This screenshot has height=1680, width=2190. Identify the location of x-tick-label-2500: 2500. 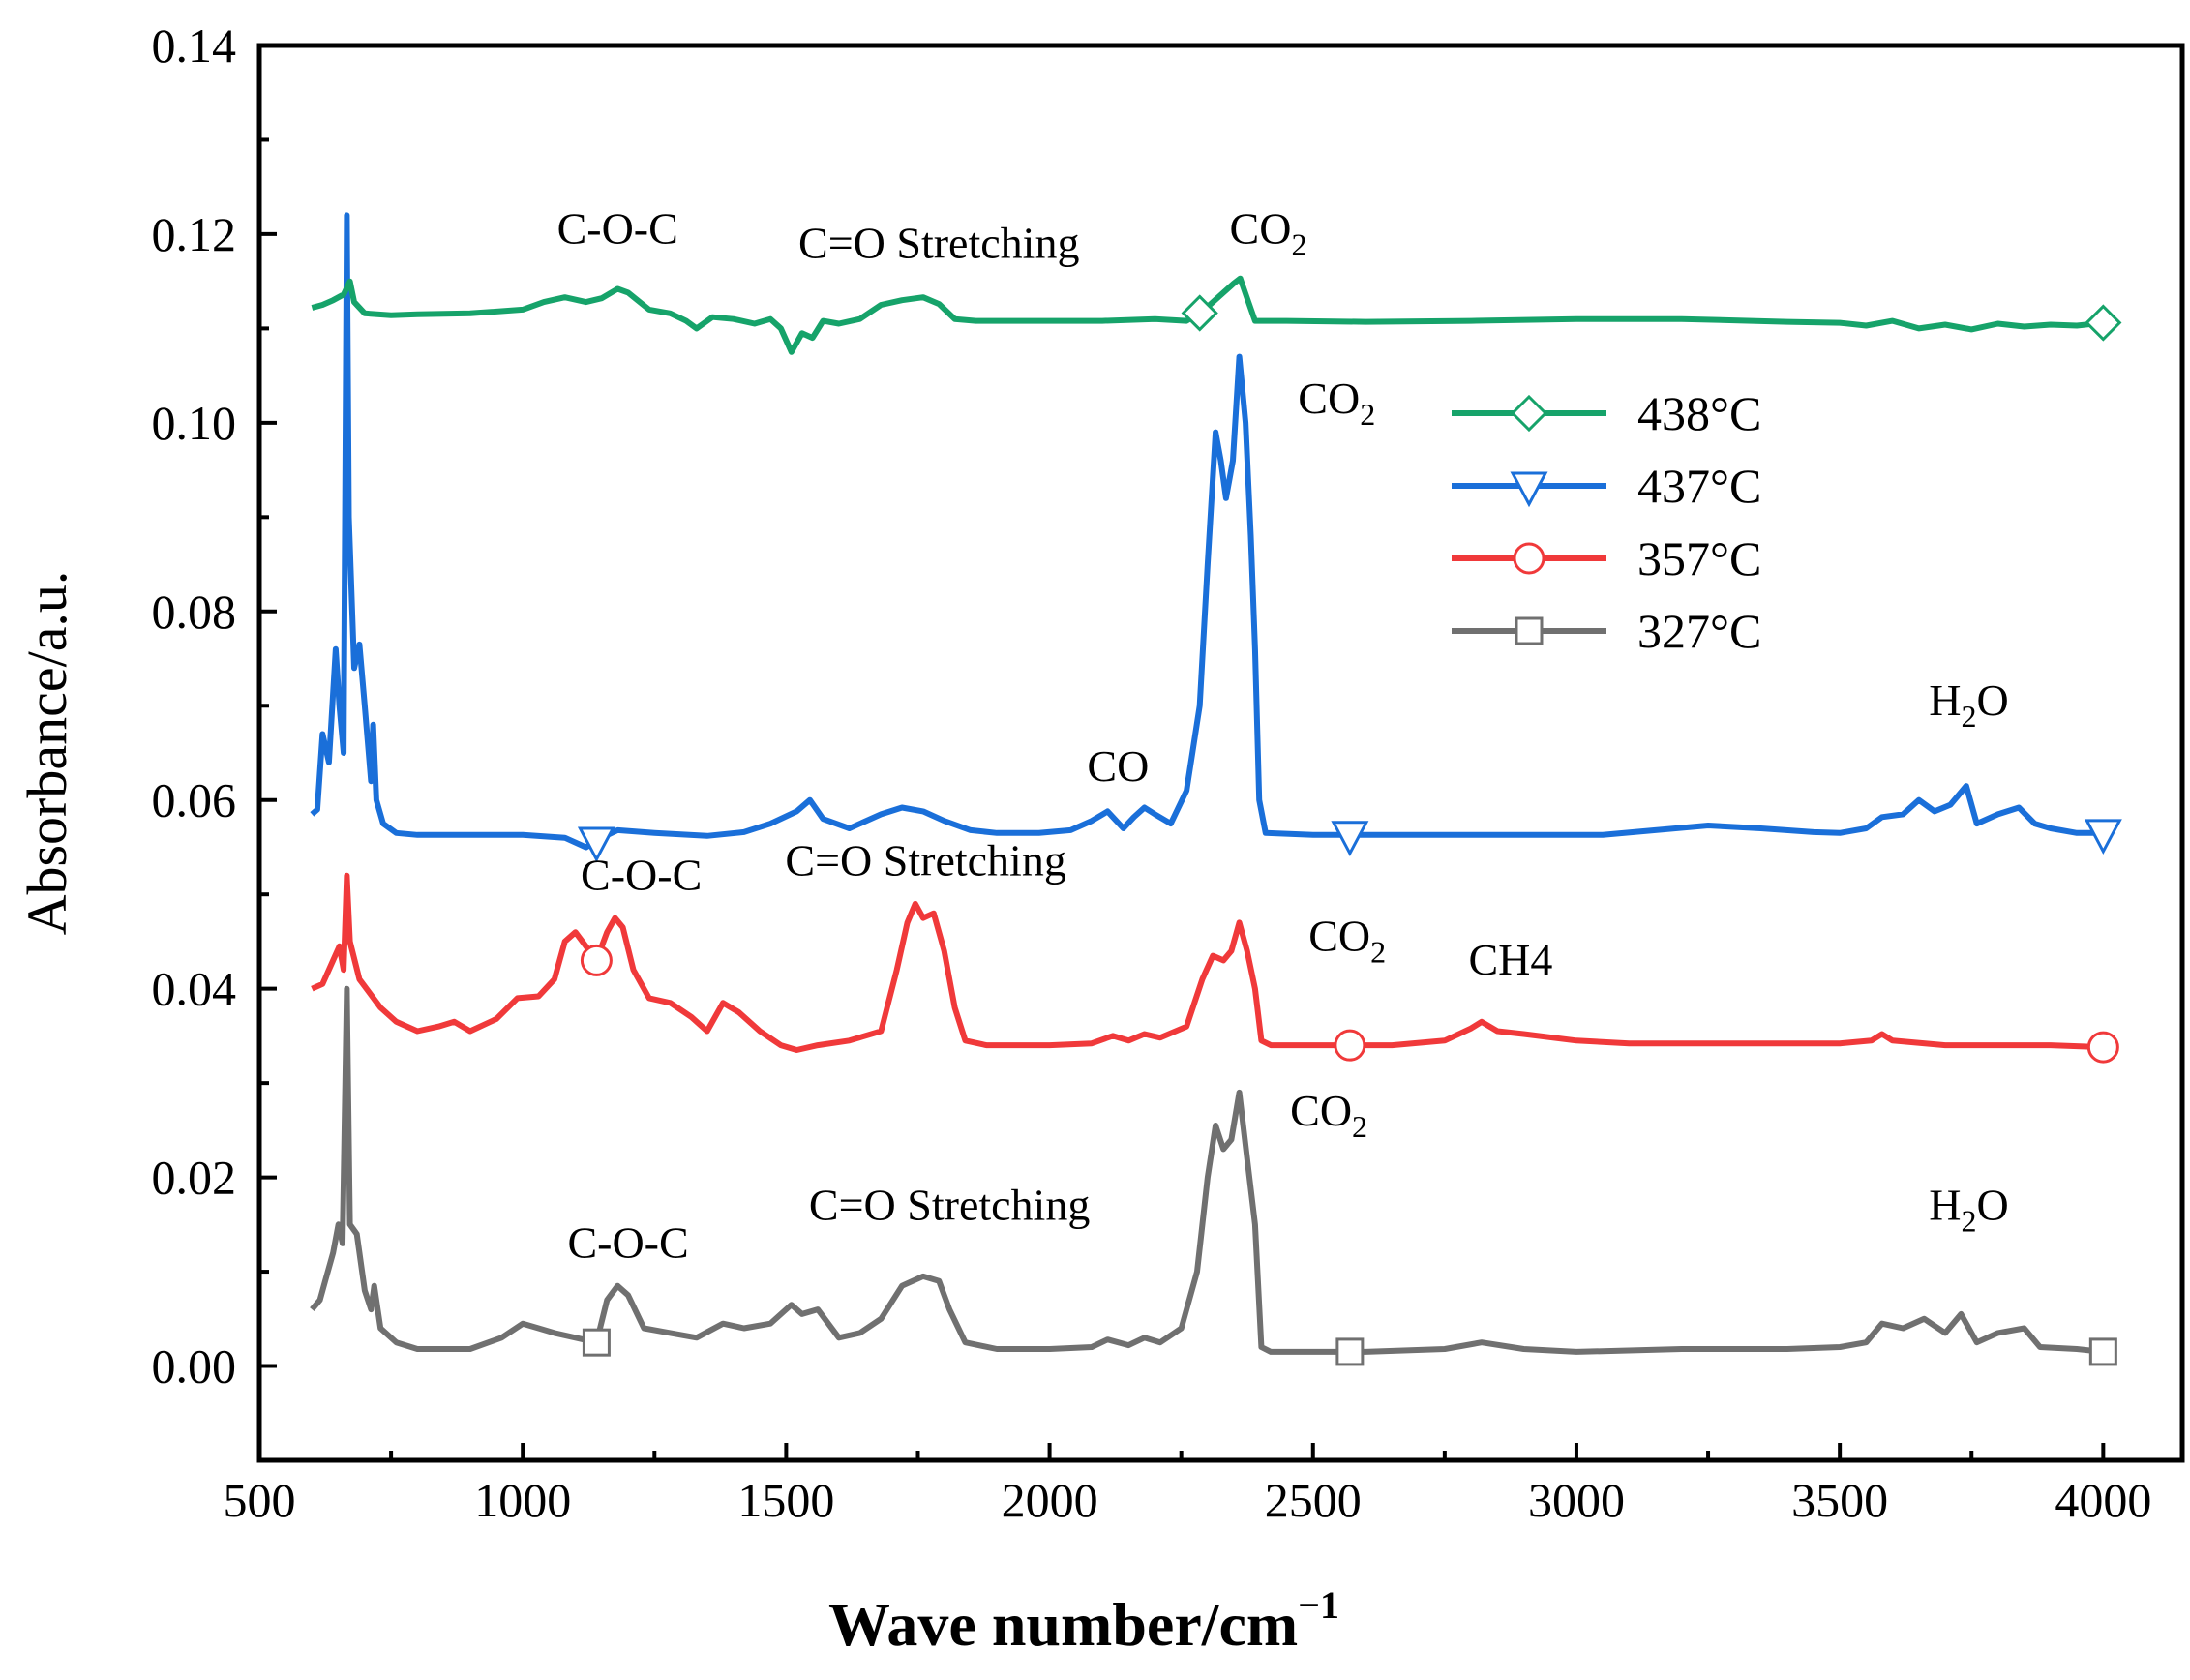
(1314, 1500).